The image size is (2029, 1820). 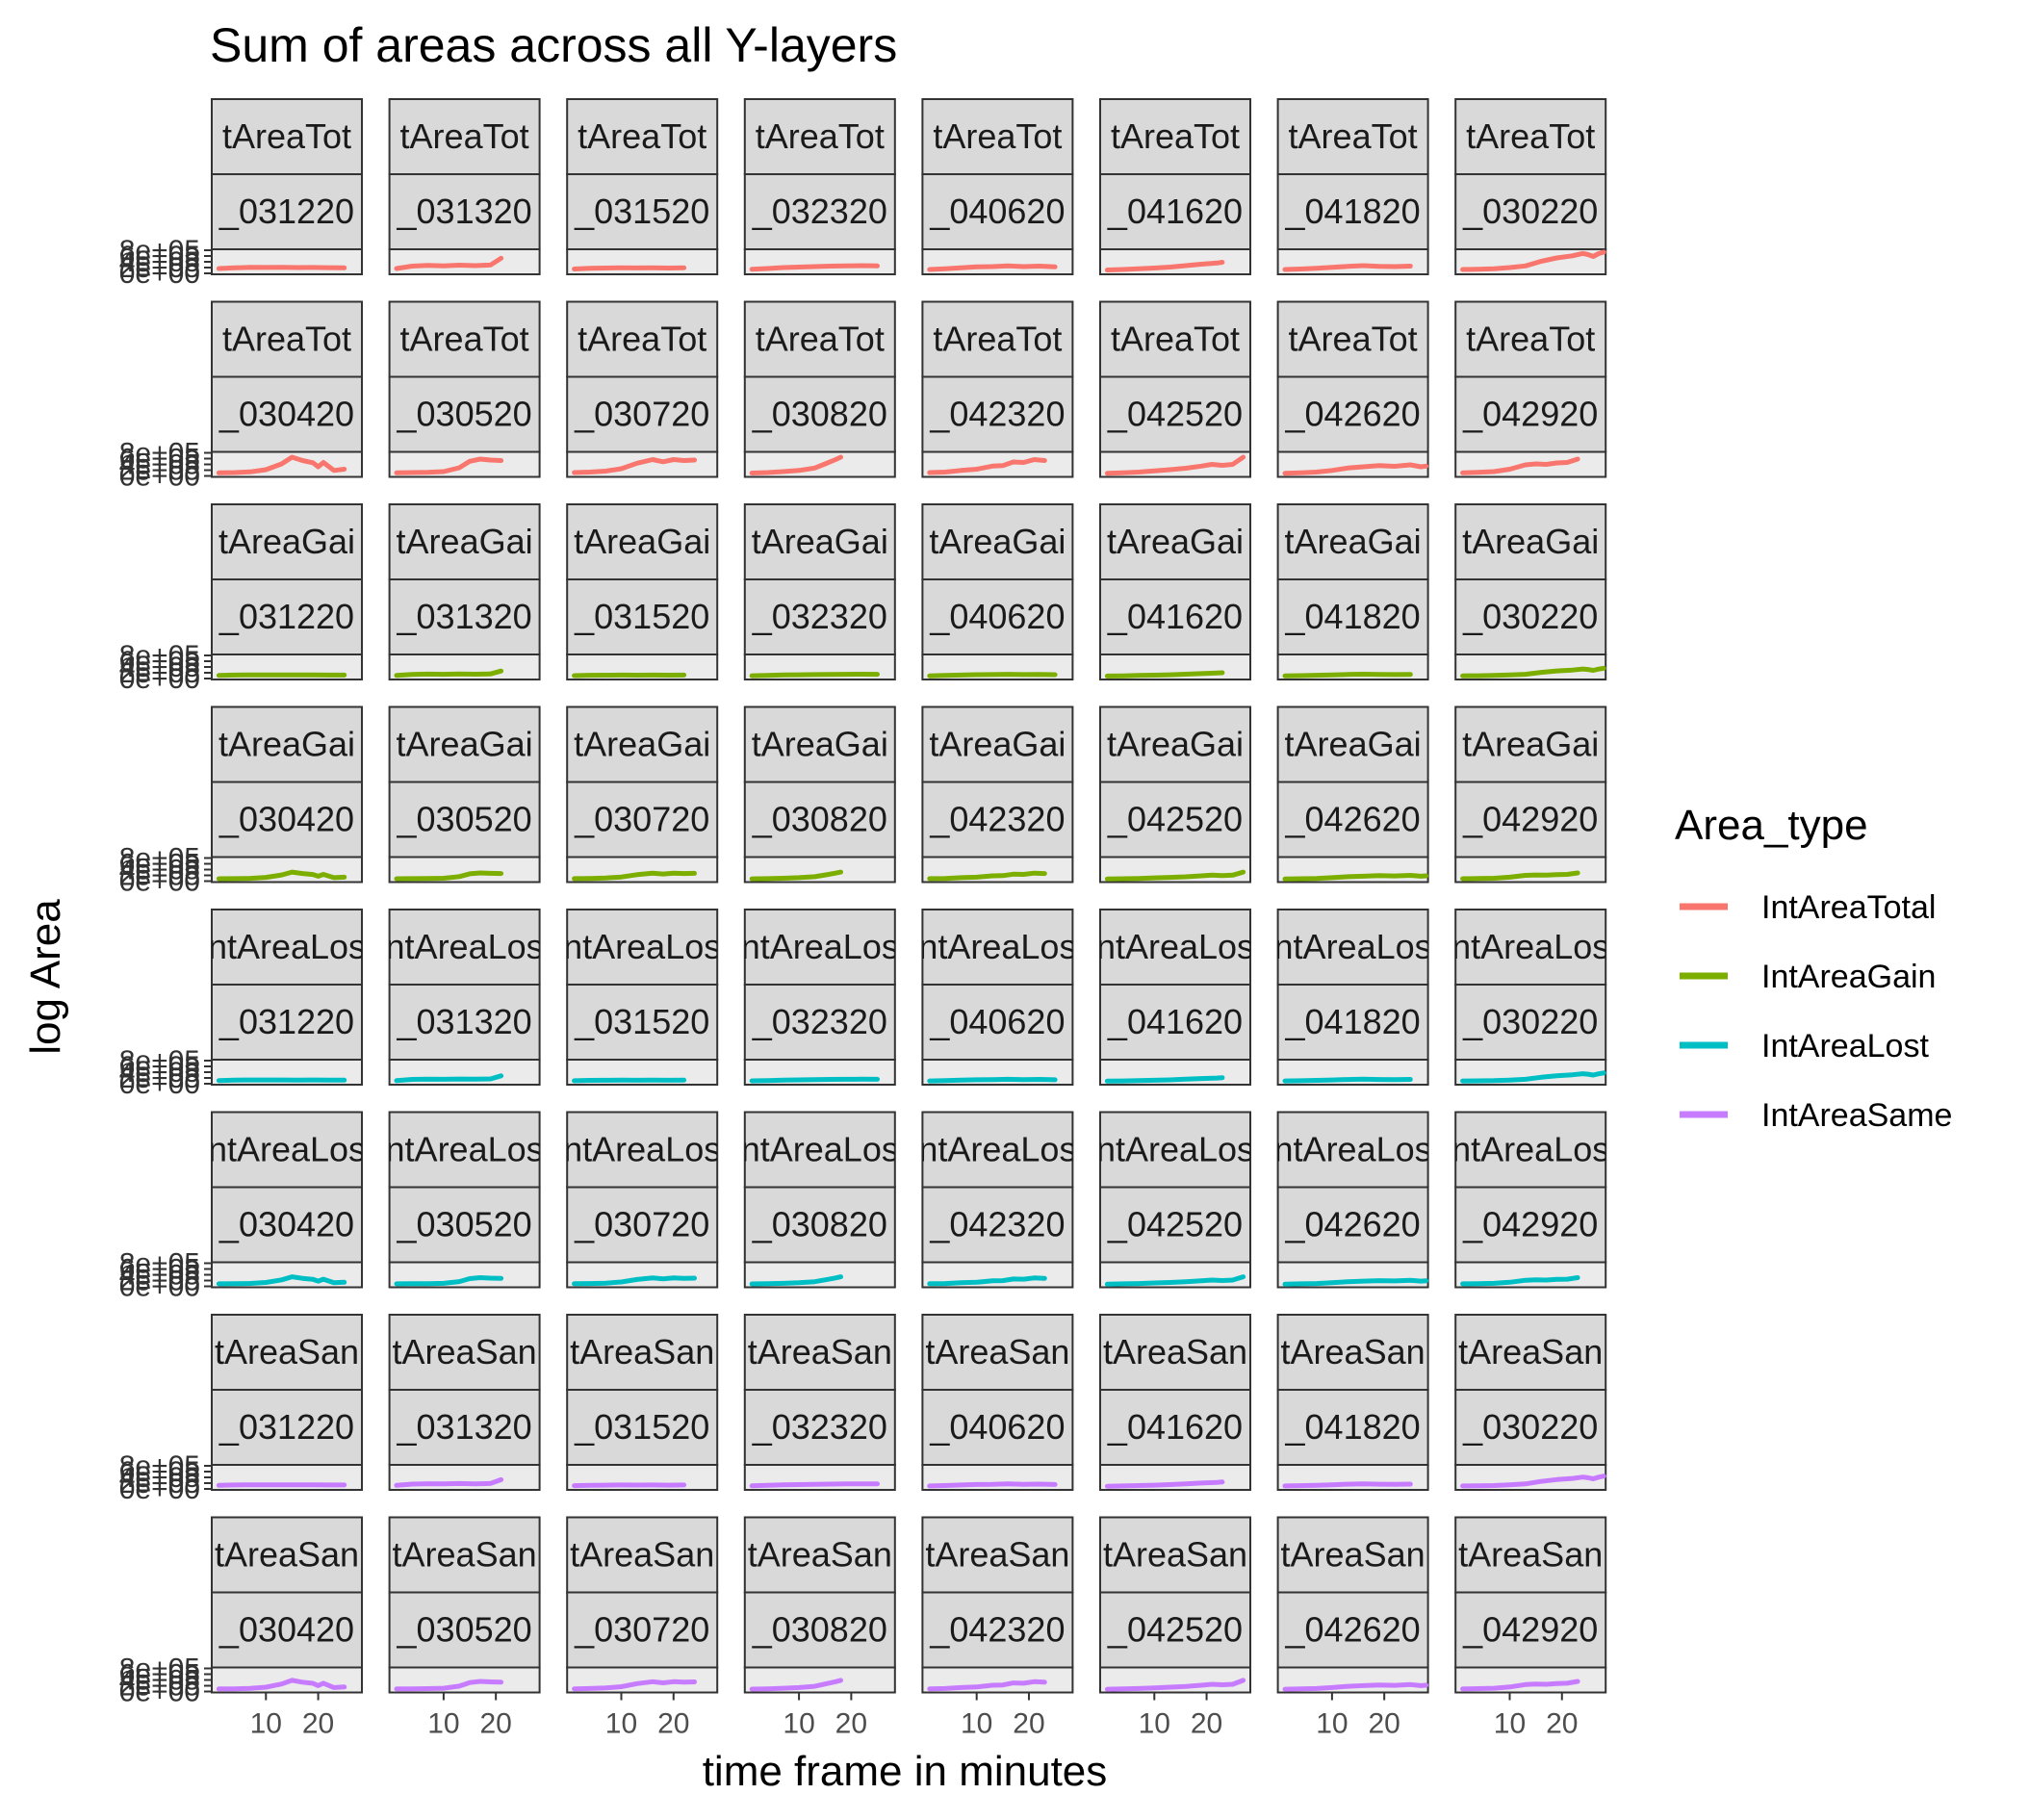 I want to click on facet-panel: tAreaGai _042920, so click(x=1530, y=795).